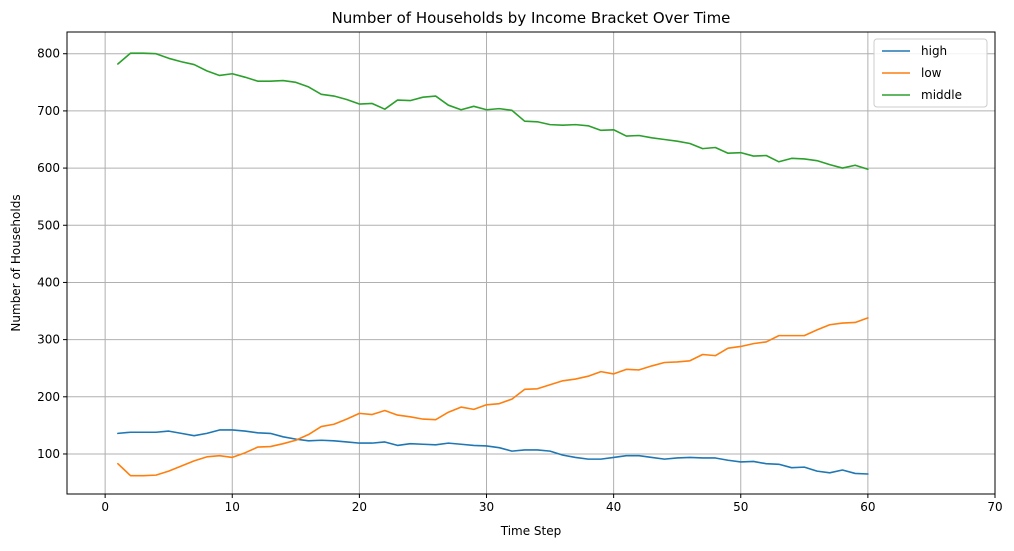 The image size is (1014, 551). I want to click on y-axis-label: Number of Households, so click(16, 262).